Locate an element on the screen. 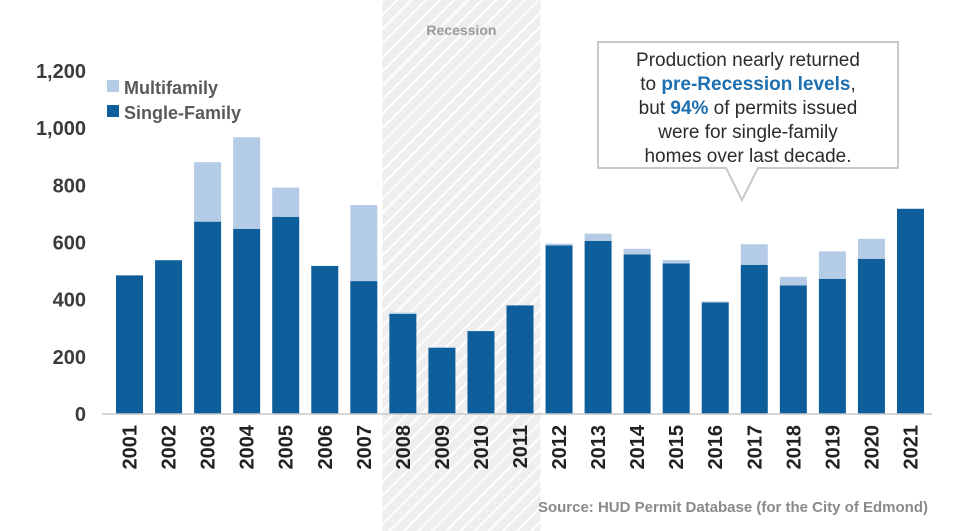 The width and height of the screenshot is (963, 531). bar-single-family-2001 is located at coordinates (130, 344).